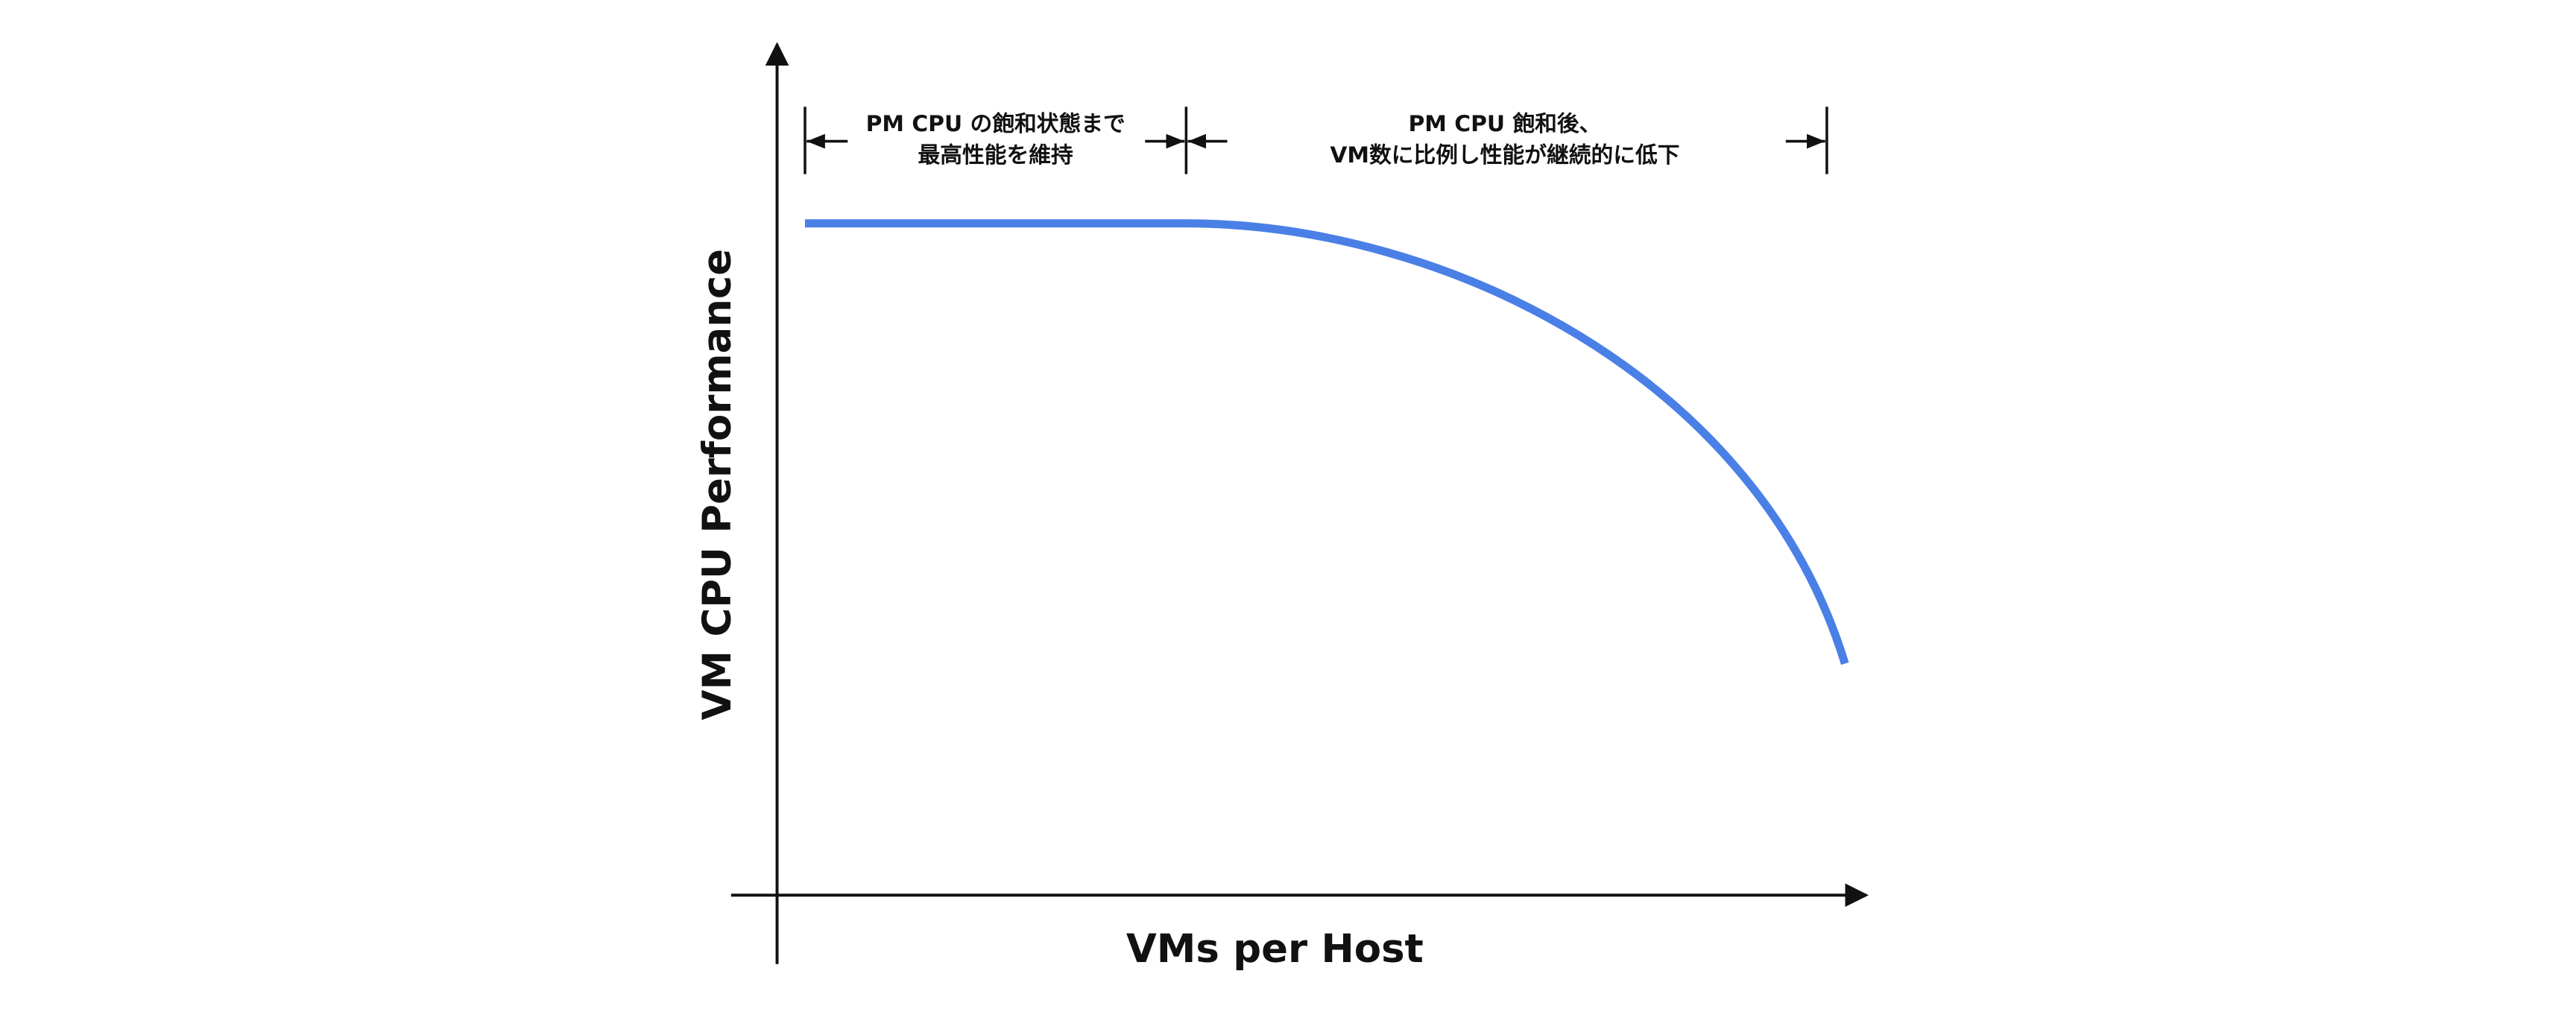 The width and height of the screenshot is (2576, 1009). I want to click on dimension-brackets, so click(1316, 141).